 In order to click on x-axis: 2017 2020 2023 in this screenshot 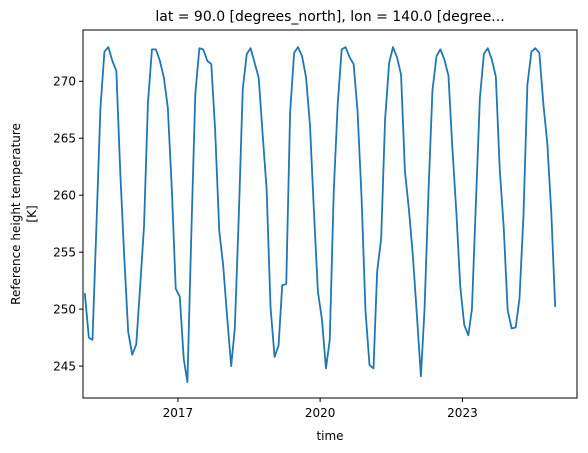, I will do `click(320, 409)`.